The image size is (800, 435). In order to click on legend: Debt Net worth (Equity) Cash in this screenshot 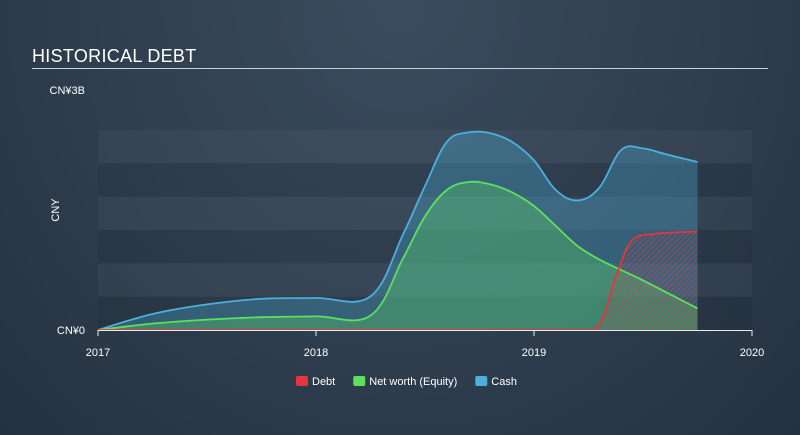, I will do `click(406, 382)`.